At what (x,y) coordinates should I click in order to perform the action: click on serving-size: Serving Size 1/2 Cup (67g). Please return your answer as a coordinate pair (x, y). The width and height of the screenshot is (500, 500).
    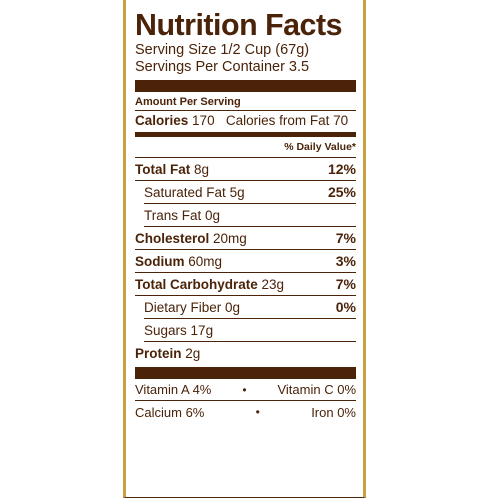
    Looking at the image, I should click on (222, 50).